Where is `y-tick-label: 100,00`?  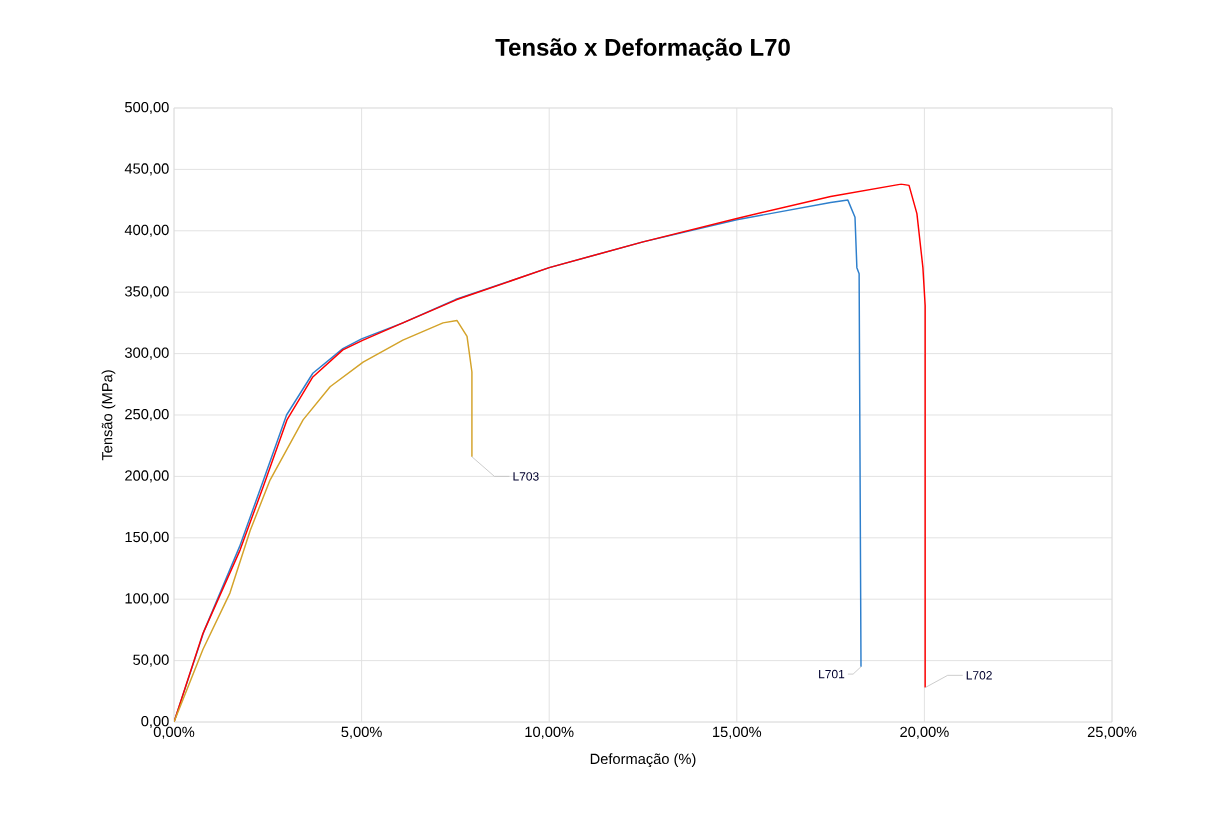
y-tick-label: 100,00 is located at coordinates (147, 599).